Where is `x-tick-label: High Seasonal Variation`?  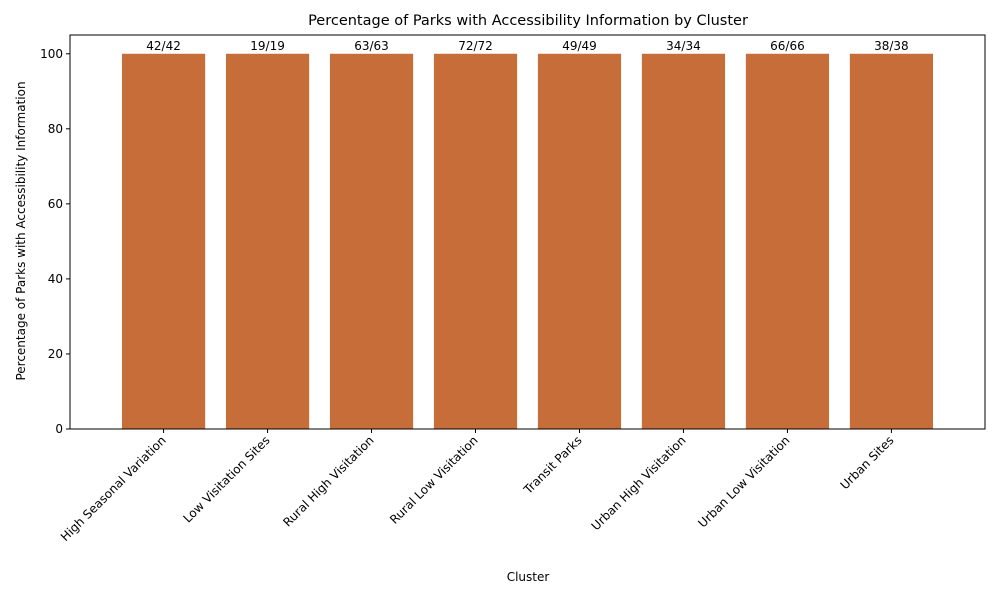 x-tick-label: High Seasonal Variation is located at coordinates (113, 488).